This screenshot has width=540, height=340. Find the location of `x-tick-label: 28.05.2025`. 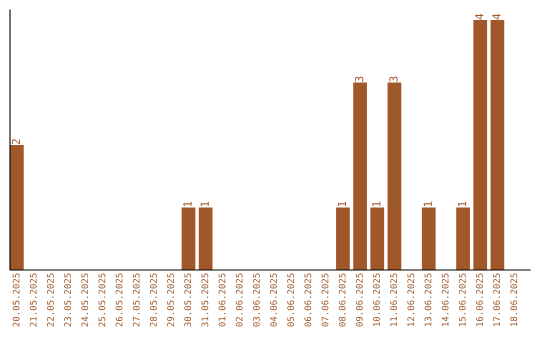

x-tick-label: 28.05.2025 is located at coordinates (153, 300).